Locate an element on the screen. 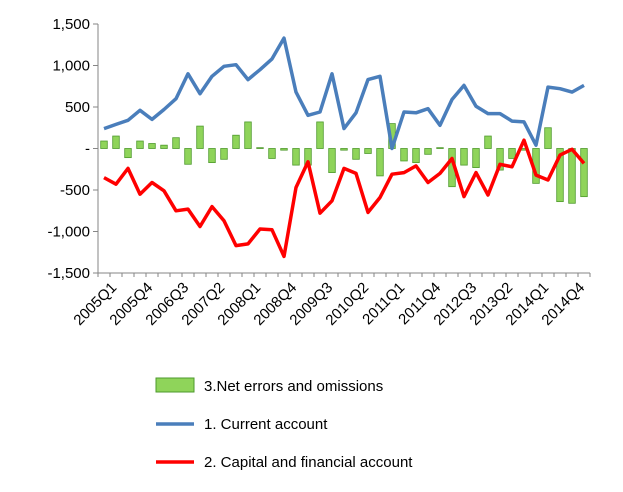 This screenshot has width=623, height=492. legend-item-net-errors: 3.Net errors and omissions is located at coordinates (269, 386).